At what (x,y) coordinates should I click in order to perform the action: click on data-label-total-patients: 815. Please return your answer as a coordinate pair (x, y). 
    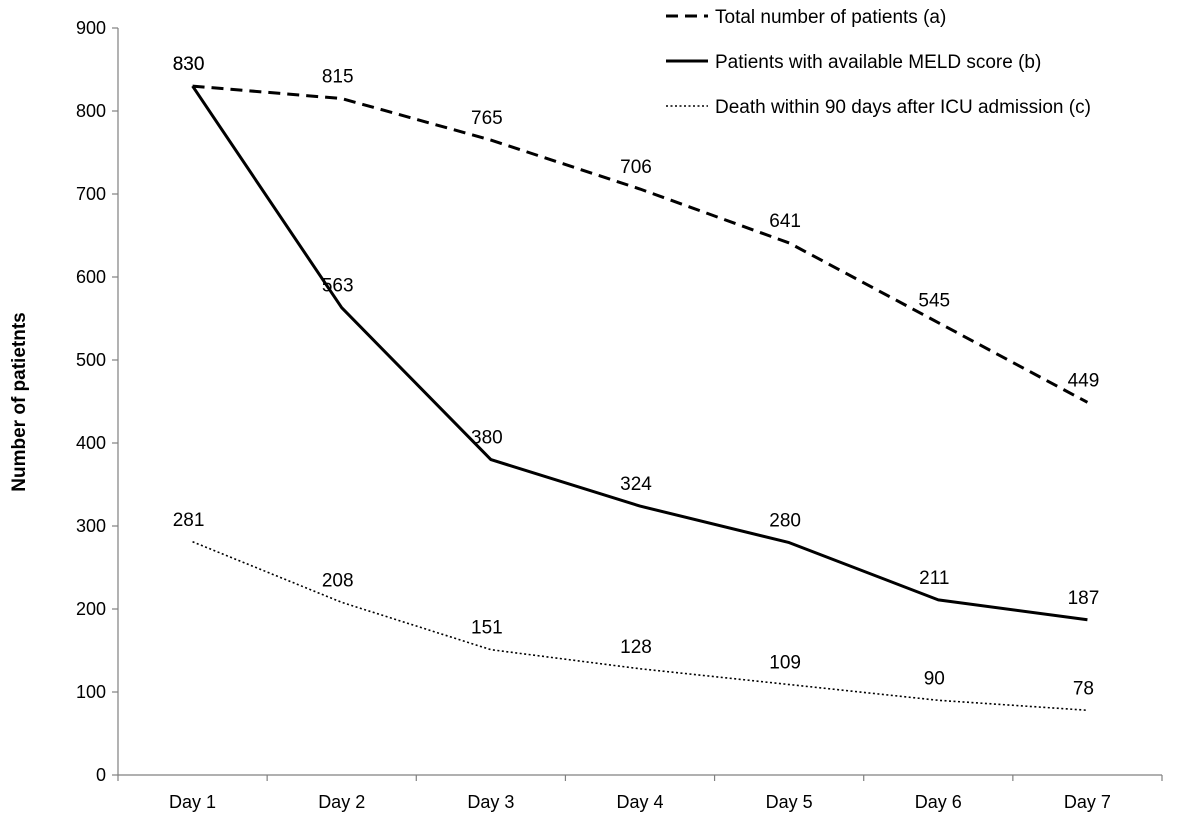
    Looking at the image, I should click on (338, 77).